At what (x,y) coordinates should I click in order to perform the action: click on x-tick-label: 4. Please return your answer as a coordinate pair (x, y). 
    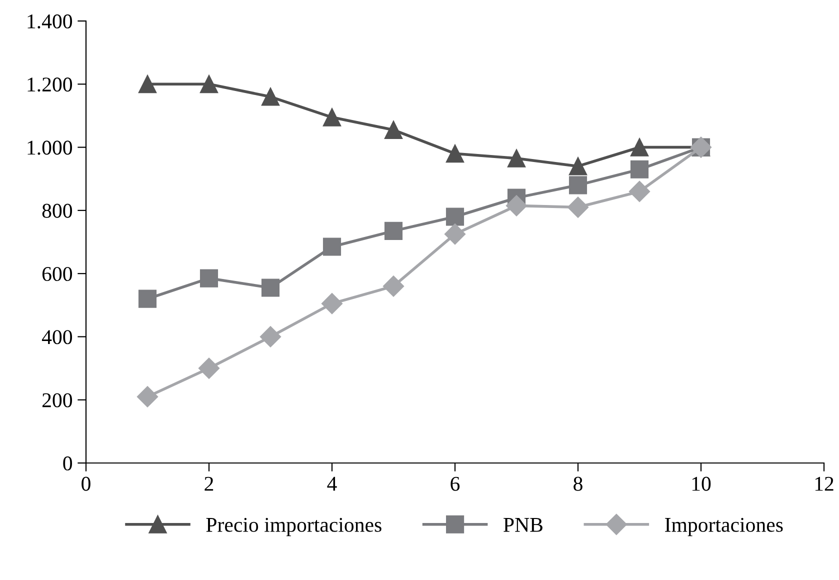
    Looking at the image, I should click on (332, 483).